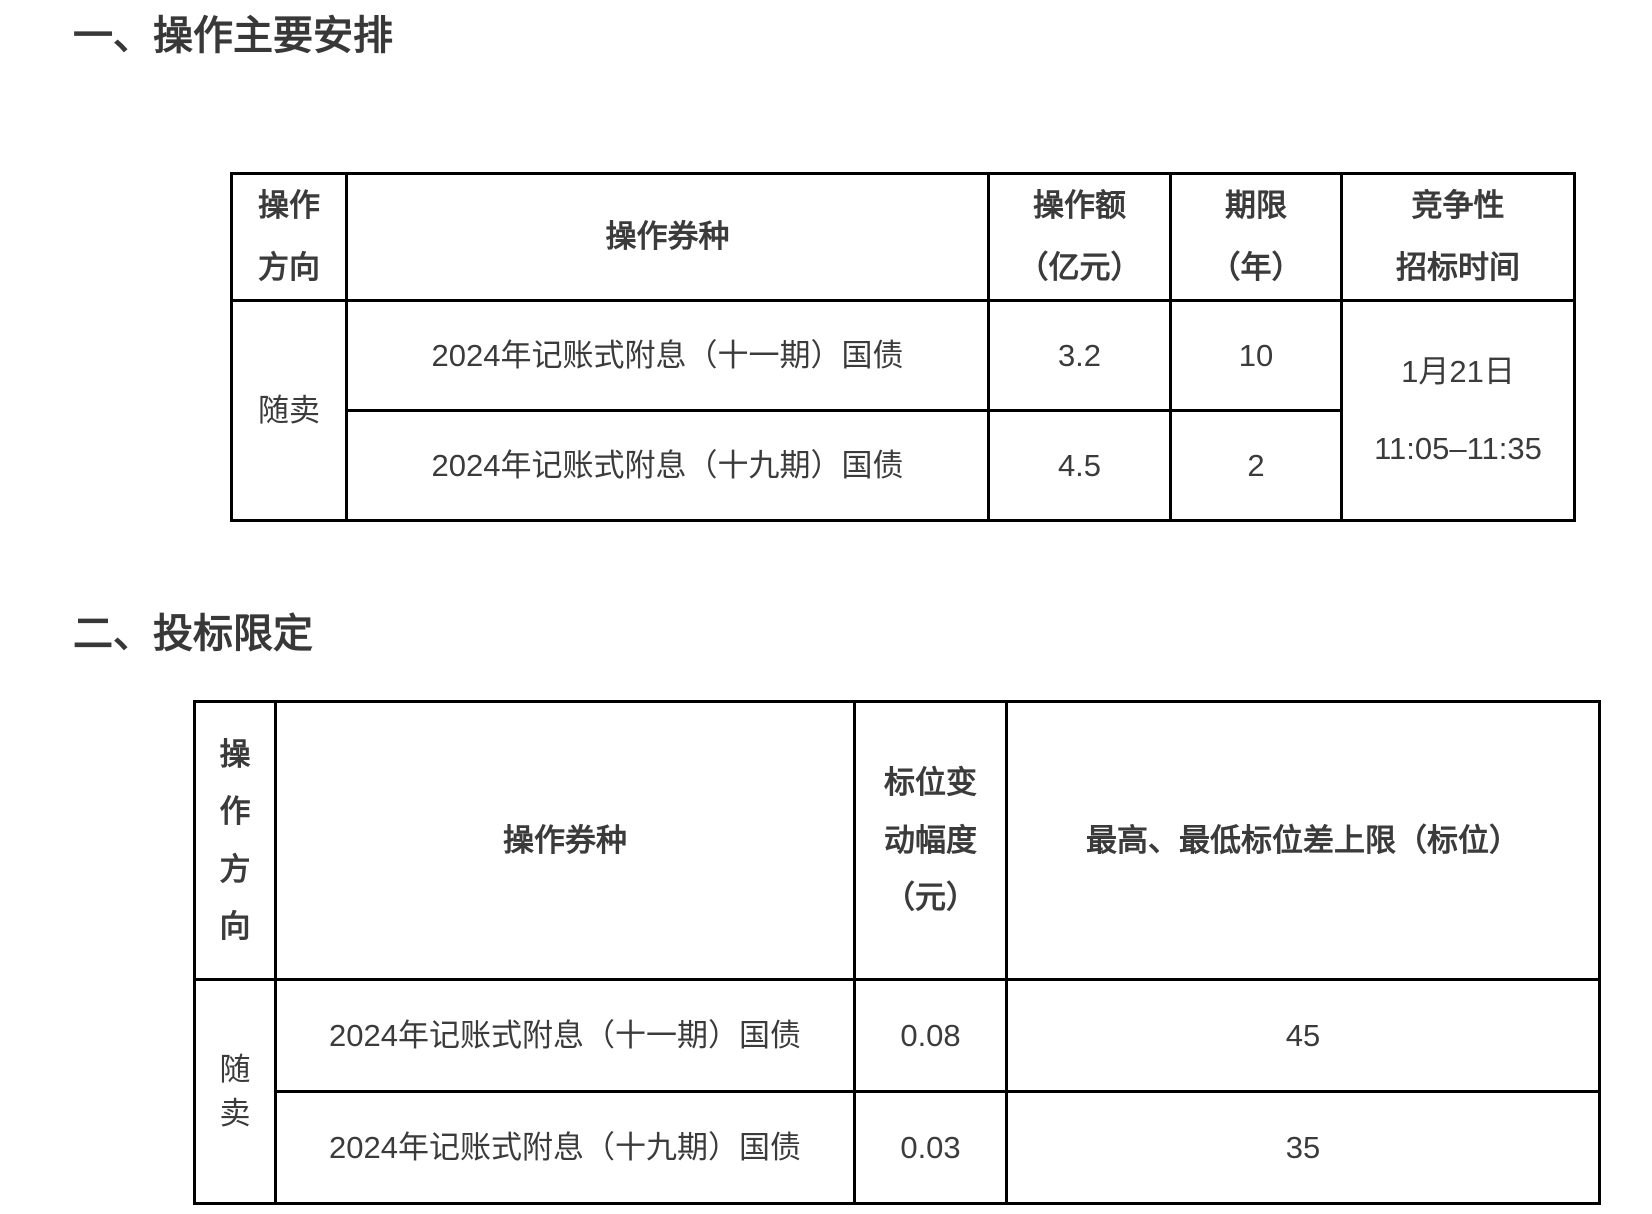 This screenshot has width=1652, height=1214. Describe the element at coordinates (289, 237) in the screenshot. I see `header-operation-direction: 操作 方向` at that location.